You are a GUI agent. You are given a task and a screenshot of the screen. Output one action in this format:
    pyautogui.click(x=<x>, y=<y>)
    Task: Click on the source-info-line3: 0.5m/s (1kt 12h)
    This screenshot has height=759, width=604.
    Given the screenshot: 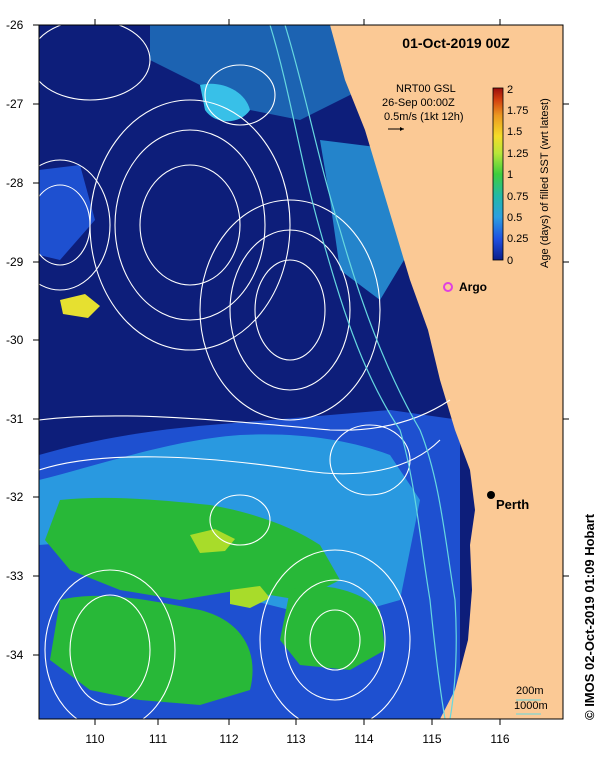 What is the action you would take?
    pyautogui.click(x=423, y=117)
    